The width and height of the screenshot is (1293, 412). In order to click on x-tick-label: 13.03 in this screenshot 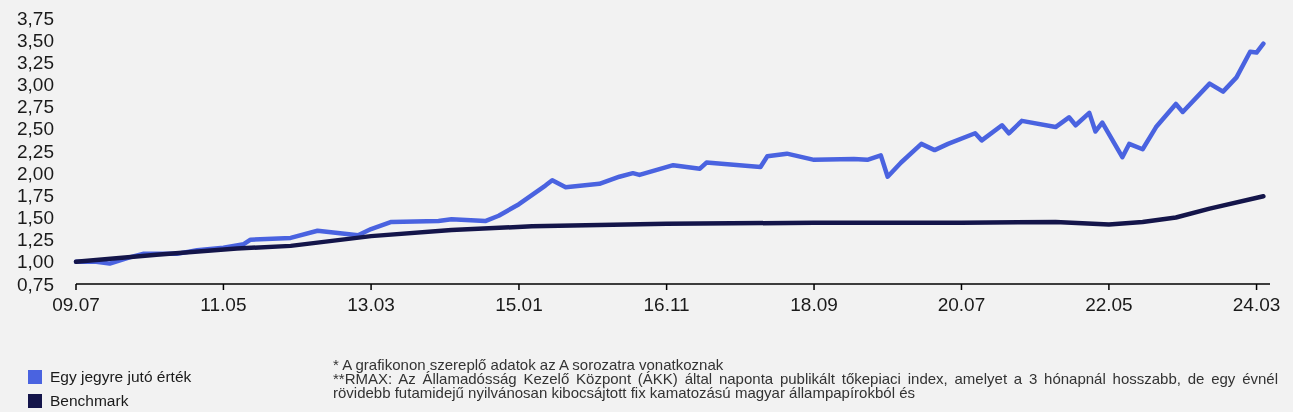, I will do `click(371, 304)`.